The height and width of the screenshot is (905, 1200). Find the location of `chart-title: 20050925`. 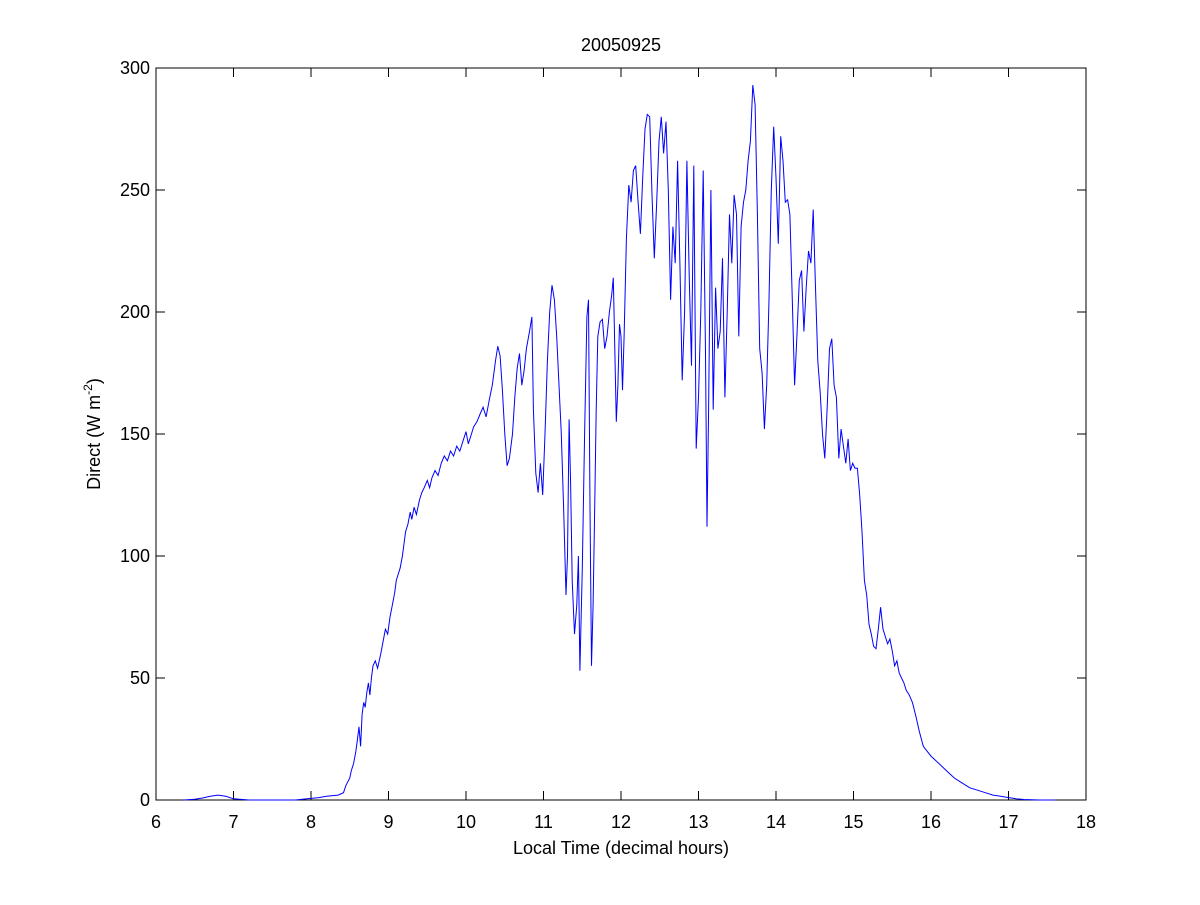

chart-title: 20050925 is located at coordinates (621, 45).